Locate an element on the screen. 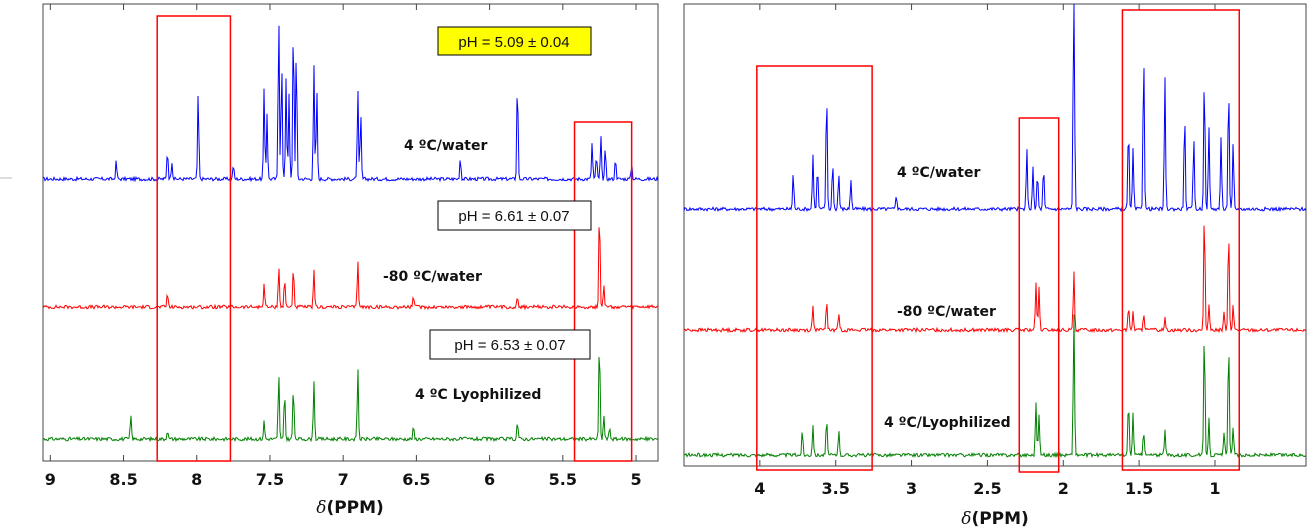  x-tick-label: 3.5 is located at coordinates (836, 488).